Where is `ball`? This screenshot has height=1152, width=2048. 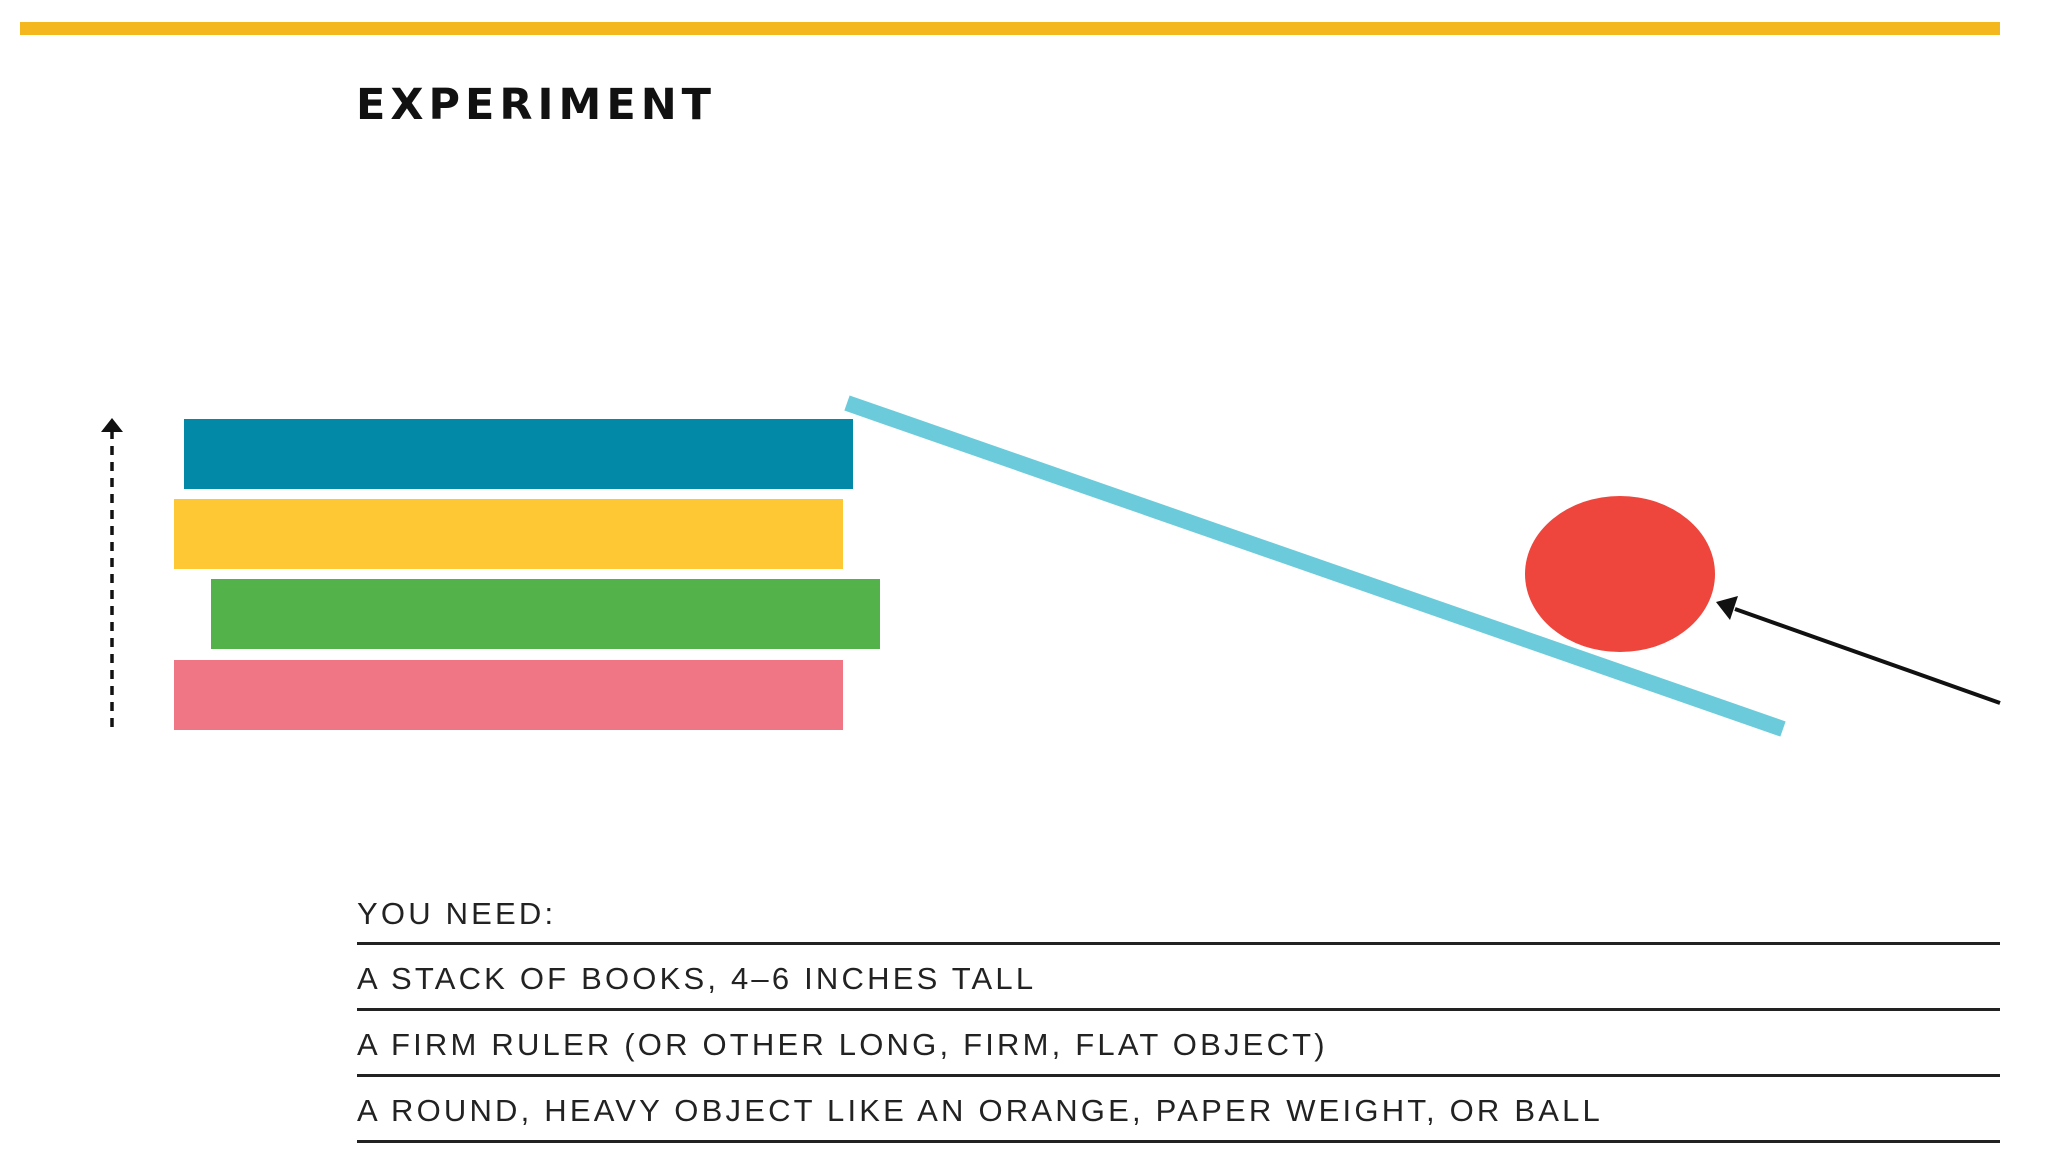
ball is located at coordinates (1620, 574).